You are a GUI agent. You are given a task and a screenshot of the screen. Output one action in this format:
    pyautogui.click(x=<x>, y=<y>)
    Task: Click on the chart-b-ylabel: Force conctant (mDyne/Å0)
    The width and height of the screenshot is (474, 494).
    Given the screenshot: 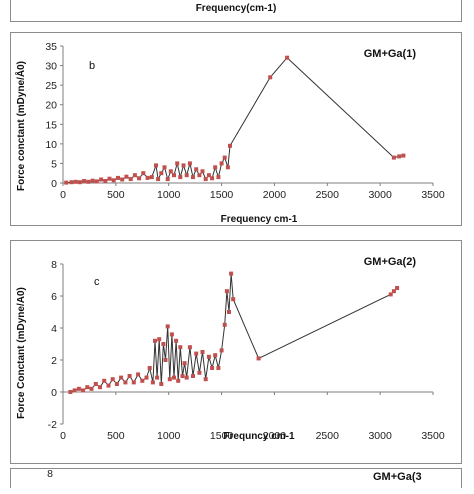 What is the action you would take?
    pyautogui.click(x=20, y=126)
    